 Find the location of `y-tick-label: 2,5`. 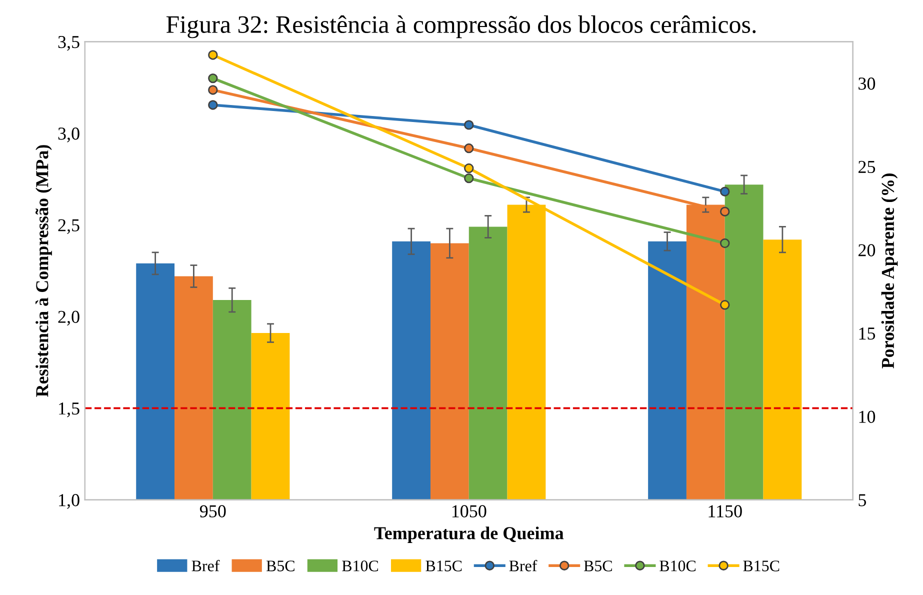

y-tick-label: 2,5 is located at coordinates (69, 226).